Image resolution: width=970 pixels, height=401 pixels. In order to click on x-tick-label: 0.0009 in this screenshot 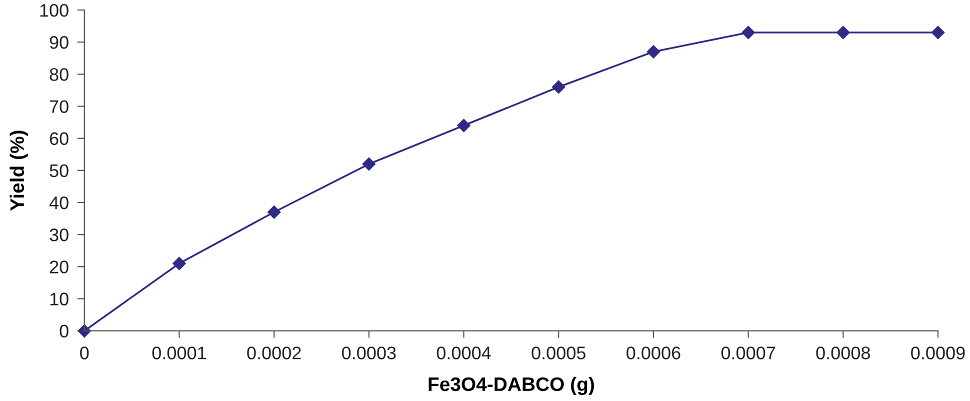, I will do `click(938, 353)`.